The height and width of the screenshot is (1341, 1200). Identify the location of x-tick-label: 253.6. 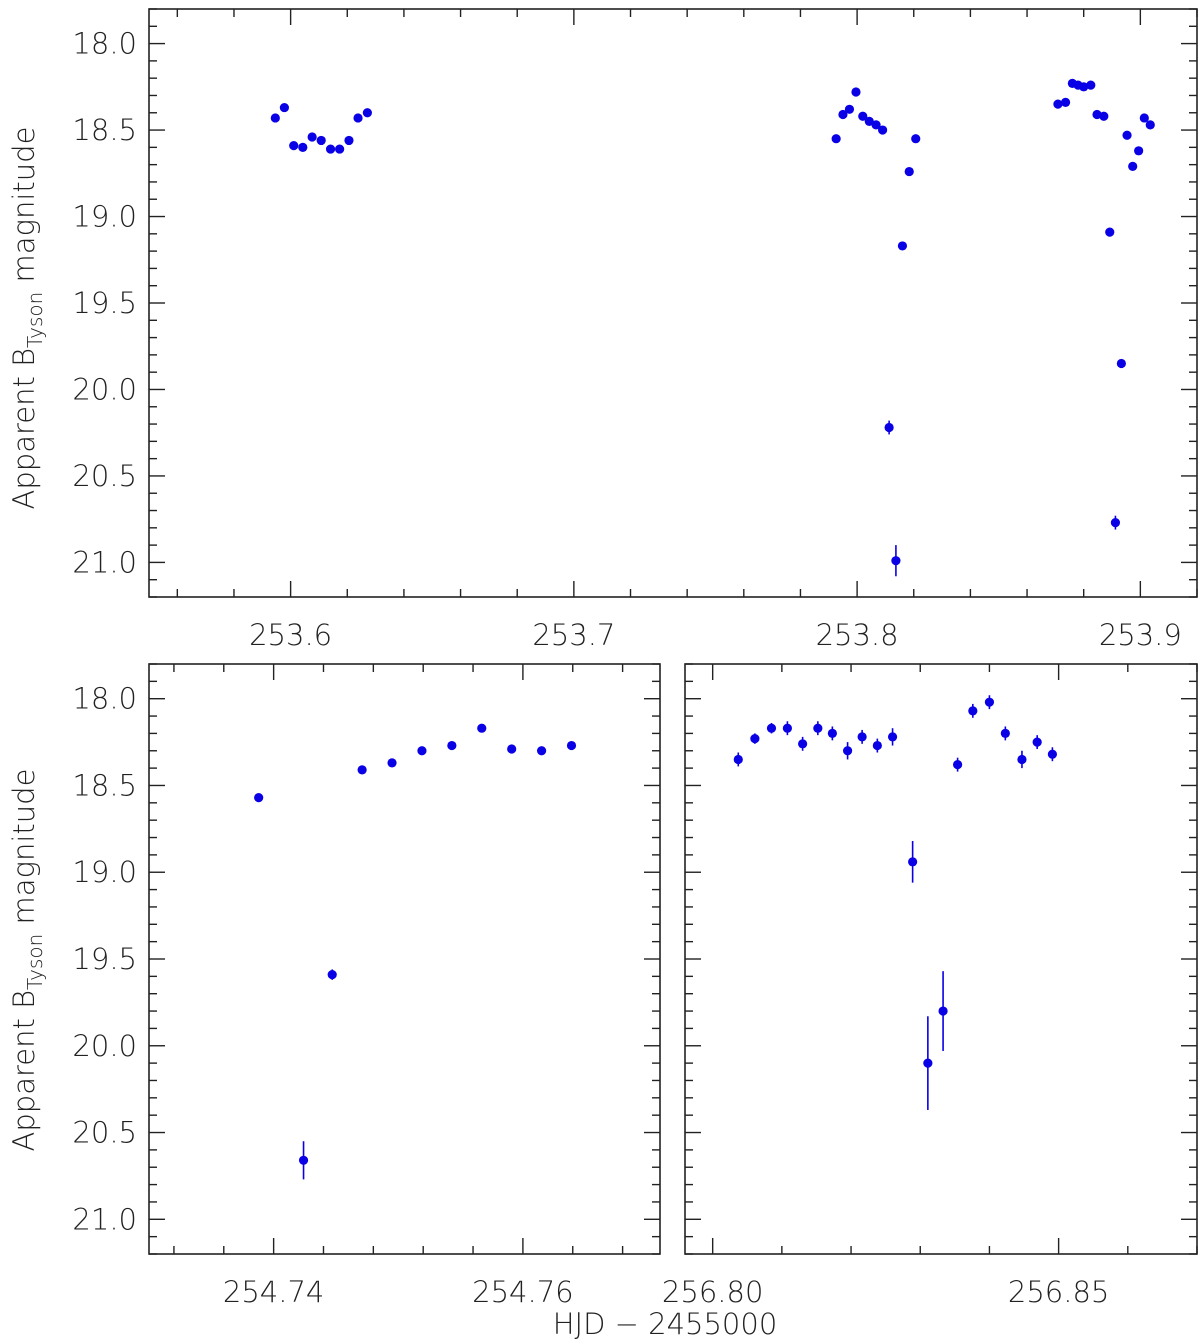
(290, 635).